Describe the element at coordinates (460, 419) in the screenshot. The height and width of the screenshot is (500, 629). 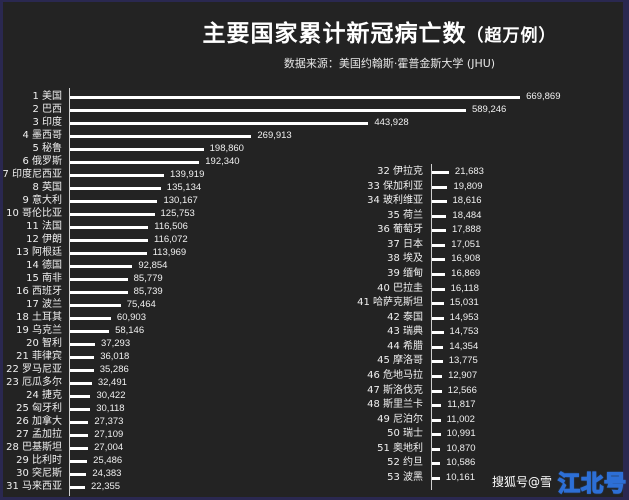
I see `value-label: 11,002` at that location.